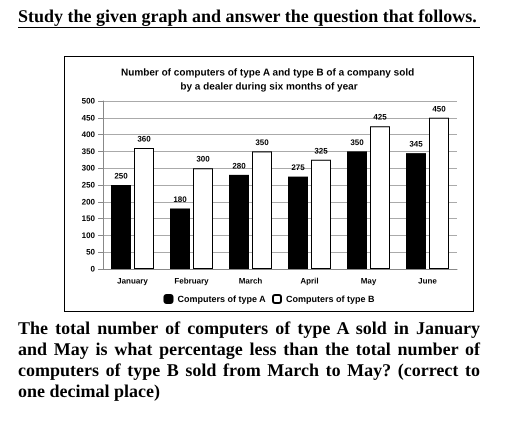  I want to click on x-tick-label: January, so click(132, 281).